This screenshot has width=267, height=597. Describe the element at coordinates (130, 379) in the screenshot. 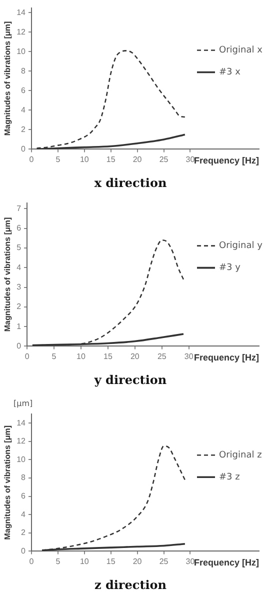

I see `text: y direction` at that location.